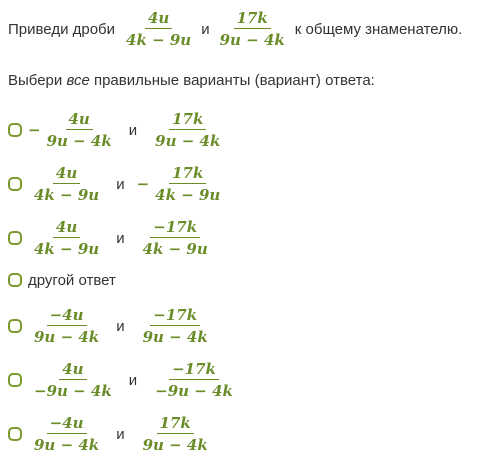  What do you see at coordinates (205, 29) in the screenshot?
I see `question-conjunction: и` at bounding box center [205, 29].